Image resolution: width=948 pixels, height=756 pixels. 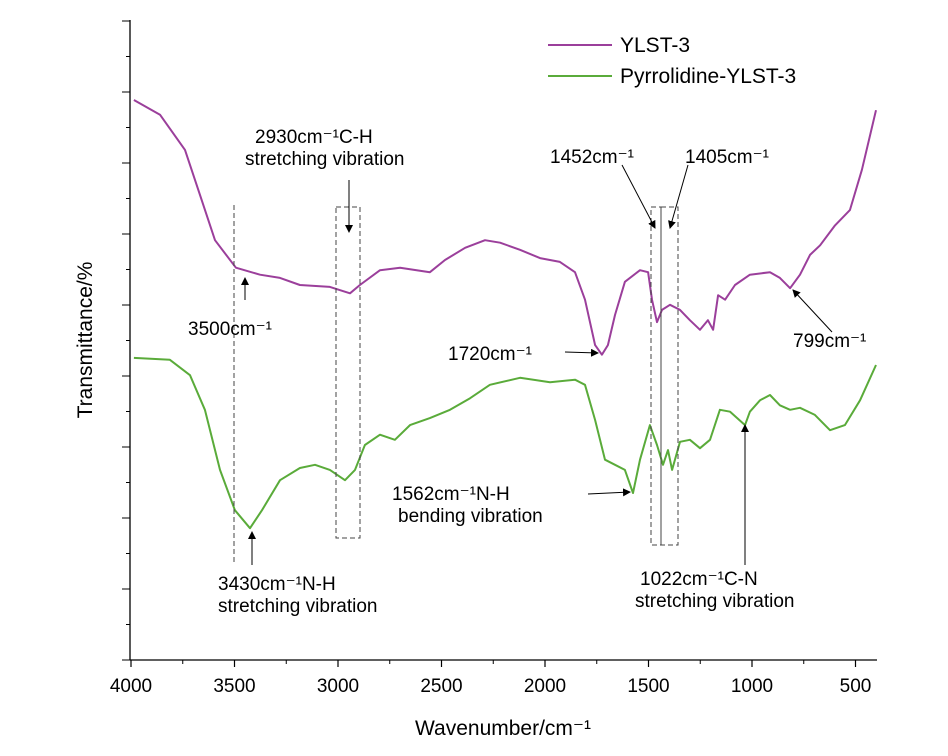 What do you see at coordinates (655, 45) in the screenshot?
I see `legend-label-ylst3: YLST-3` at bounding box center [655, 45].